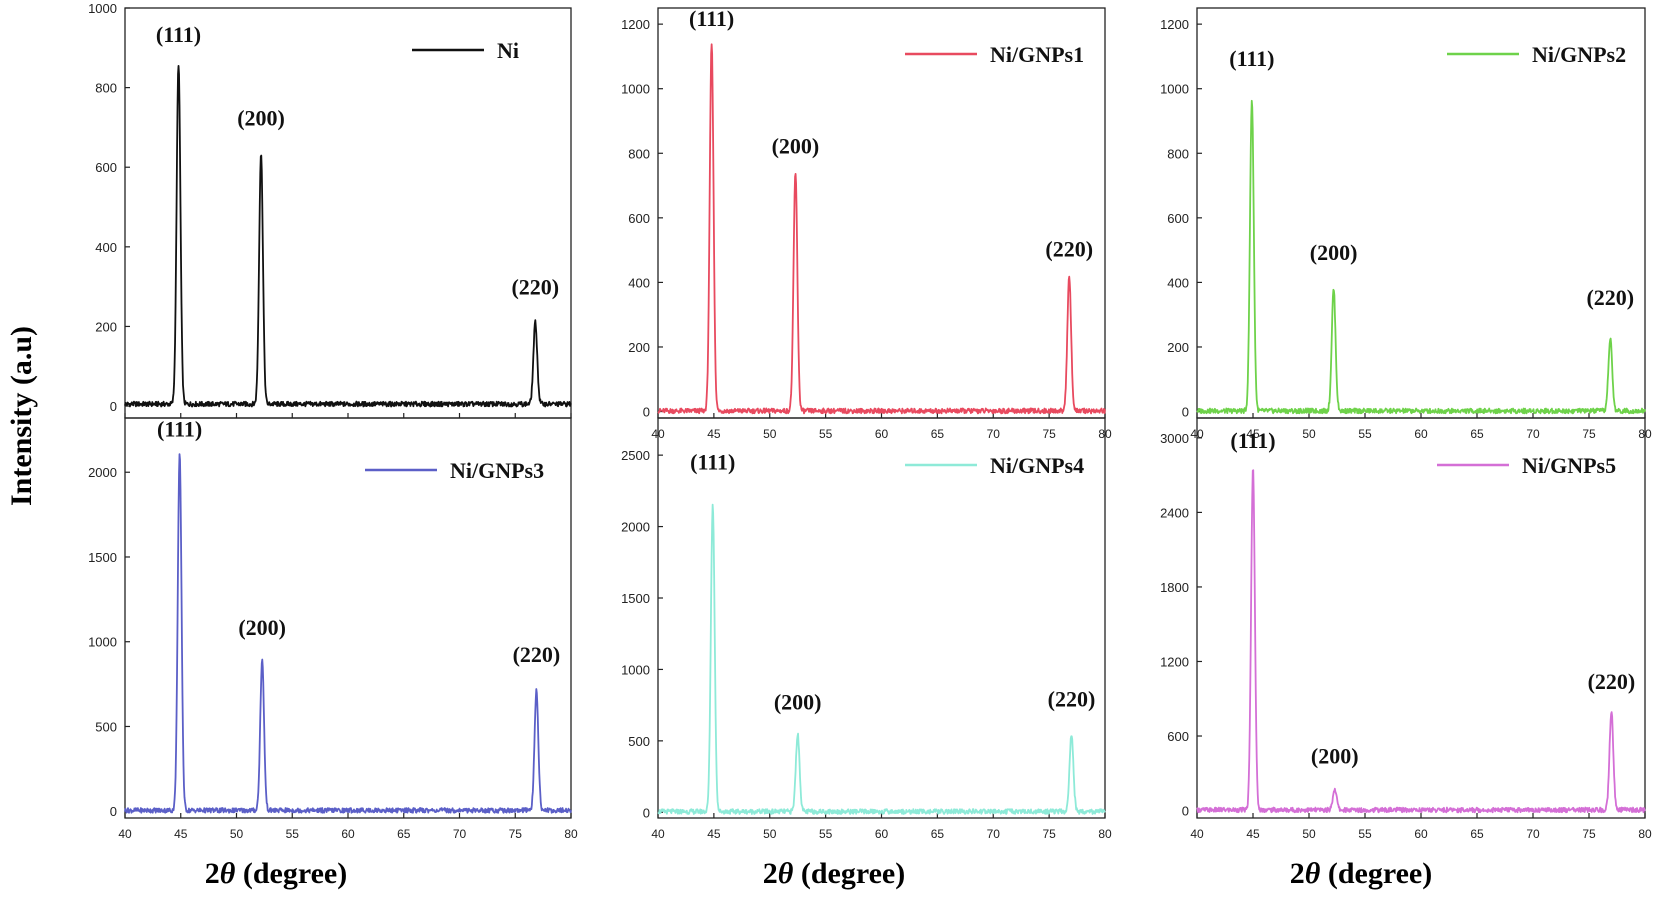 Image resolution: width=1654 pixels, height=914 pixels. What do you see at coordinates (1569, 465) in the screenshot?
I see `legend-label: Ni/GNPs5` at bounding box center [1569, 465].